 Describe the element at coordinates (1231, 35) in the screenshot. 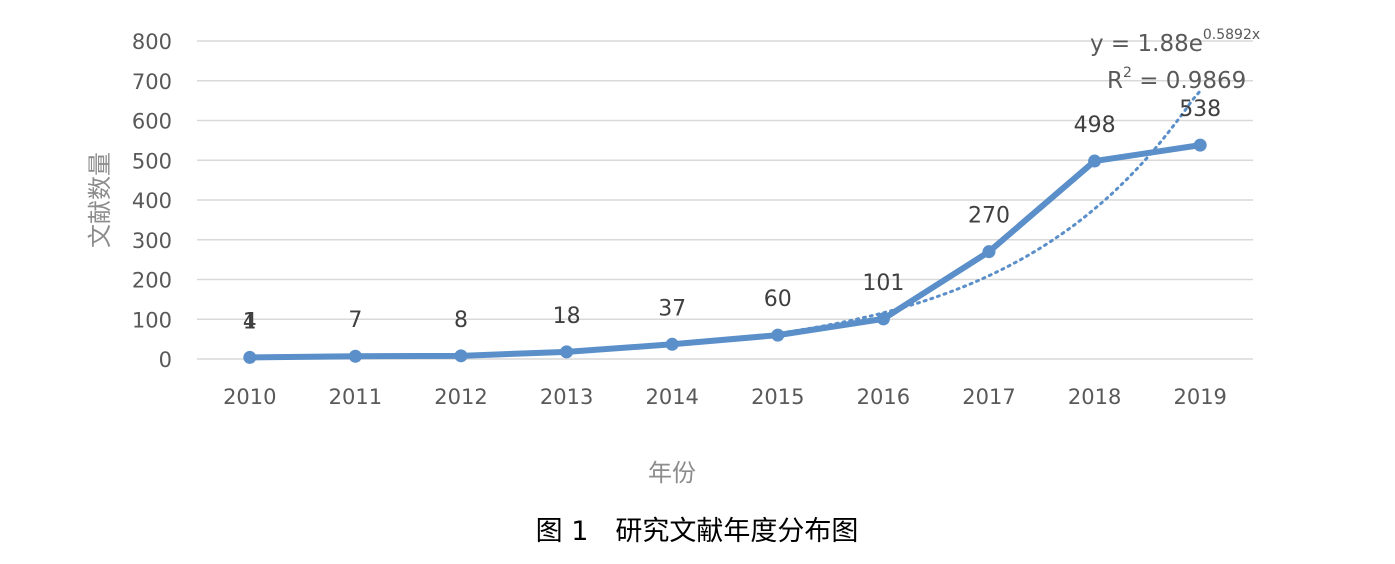

I see `trendline-equation-exponent: 0.5892x` at that location.